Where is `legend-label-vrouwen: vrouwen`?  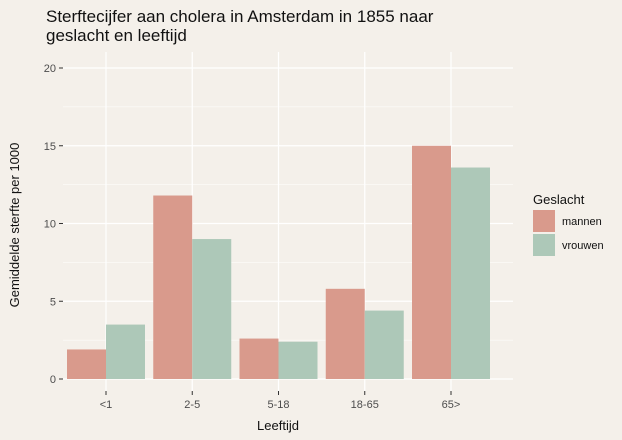
legend-label-vrouwen: vrouwen is located at coordinates (583, 246).